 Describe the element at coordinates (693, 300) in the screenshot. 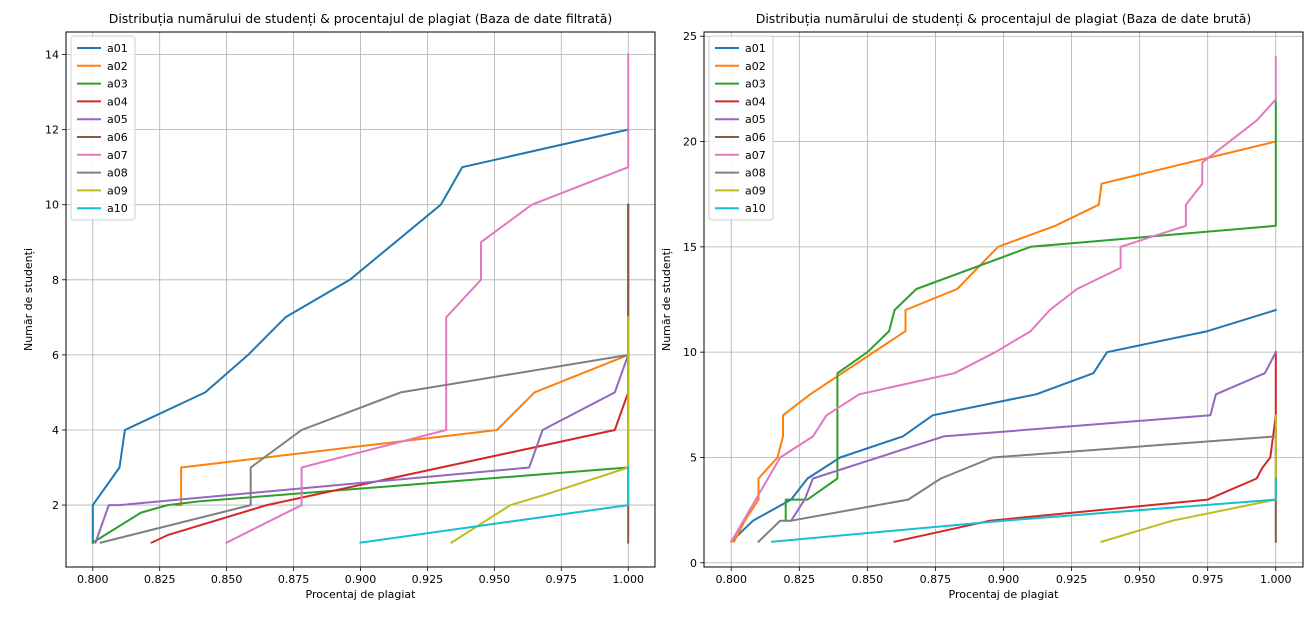

I see `y-ticks: 0 5 10 15 20 25` at that location.